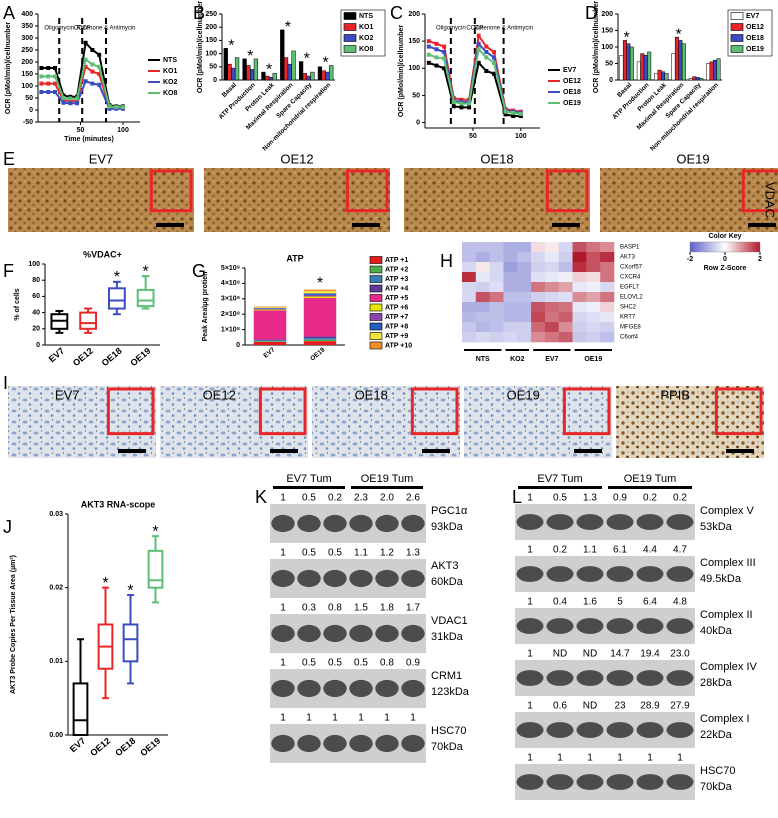 The height and width of the screenshot is (818, 778). What do you see at coordinates (572, 103) in the screenshot?
I see `legend-label: OE19` at bounding box center [572, 103].